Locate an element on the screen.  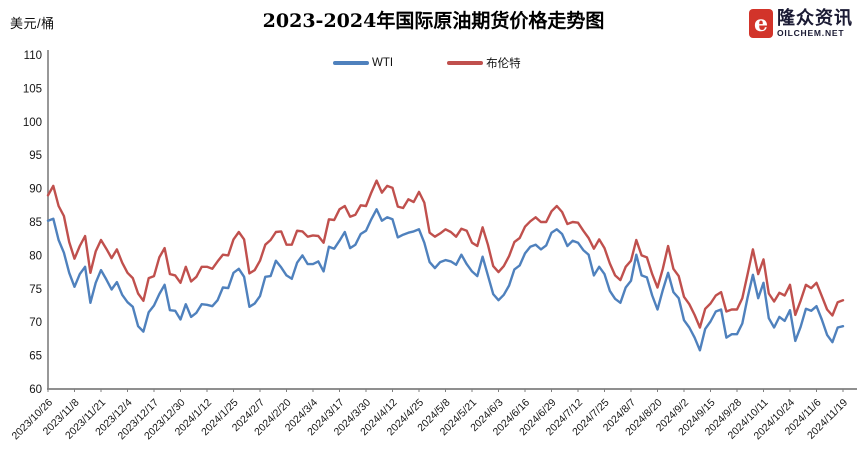
oilchem-logo-icon: e is located at coordinates (761, 23).